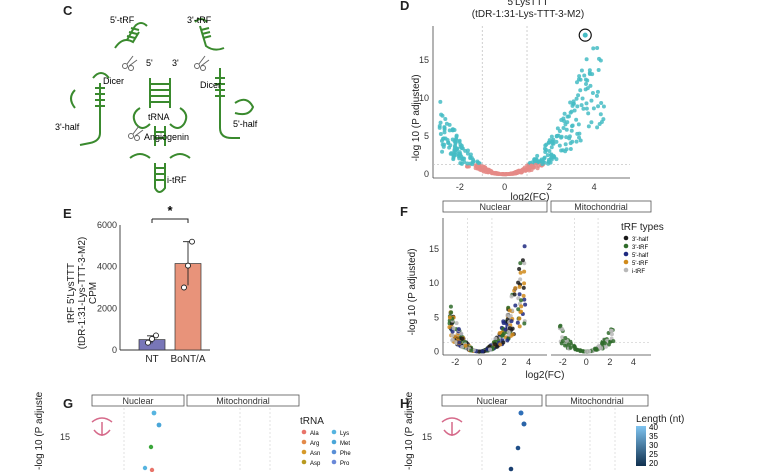 The height and width of the screenshot is (472, 780). Describe the element at coordinates (633, 362) in the screenshot. I see `x-tick-label: 4` at that location.